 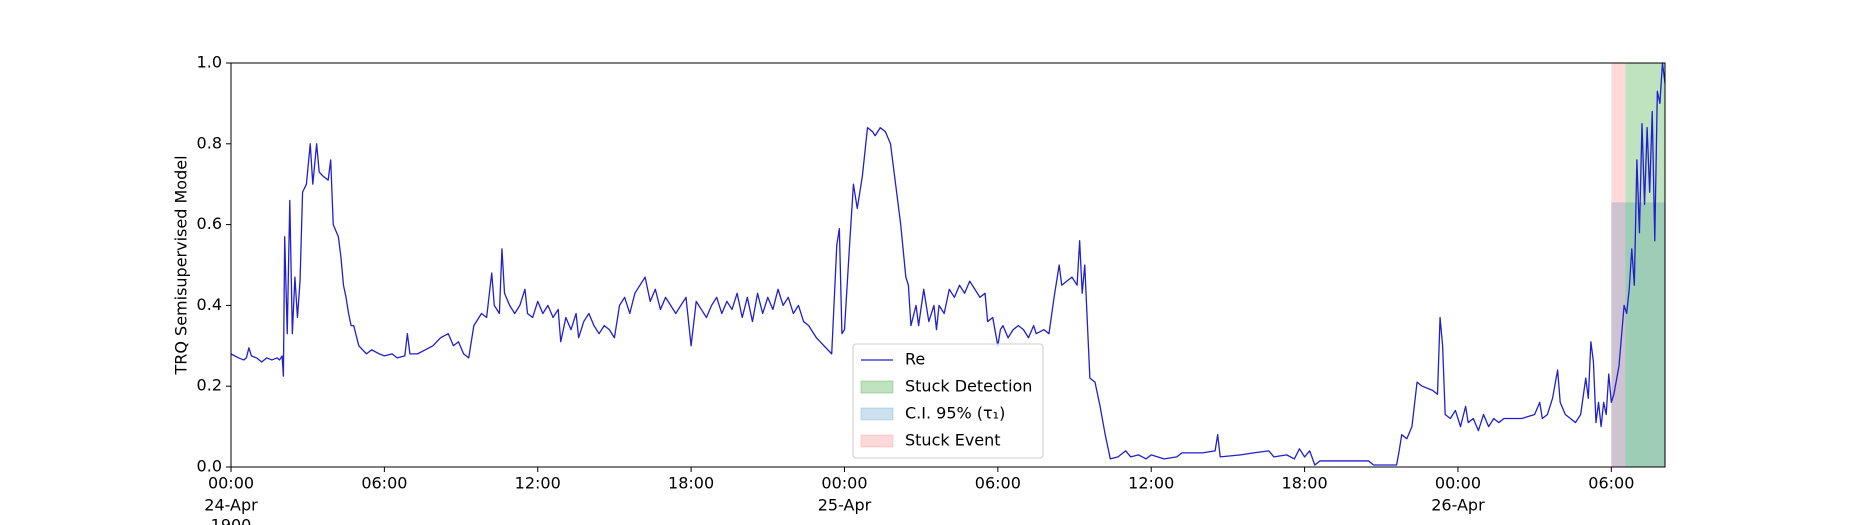 What do you see at coordinates (955, 413) in the screenshot?
I see `legend-label: C.I. 95% (τ₁)` at bounding box center [955, 413].